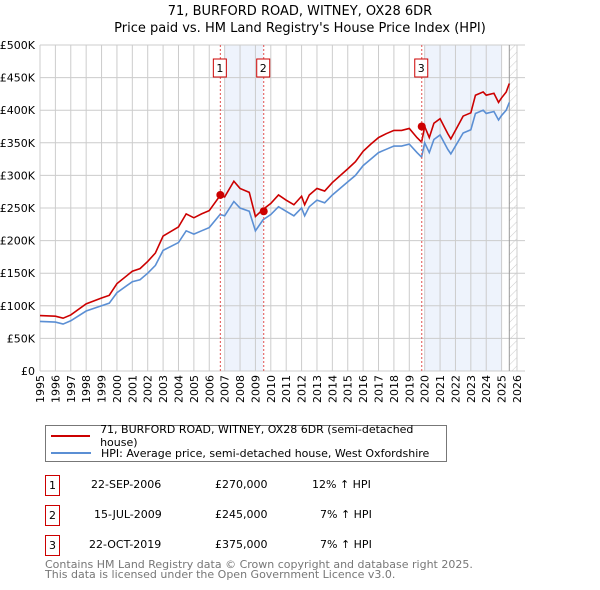  Describe the element at coordinates (255, 389) in the screenshot. I see `x-tick-label: 2009` at that location.